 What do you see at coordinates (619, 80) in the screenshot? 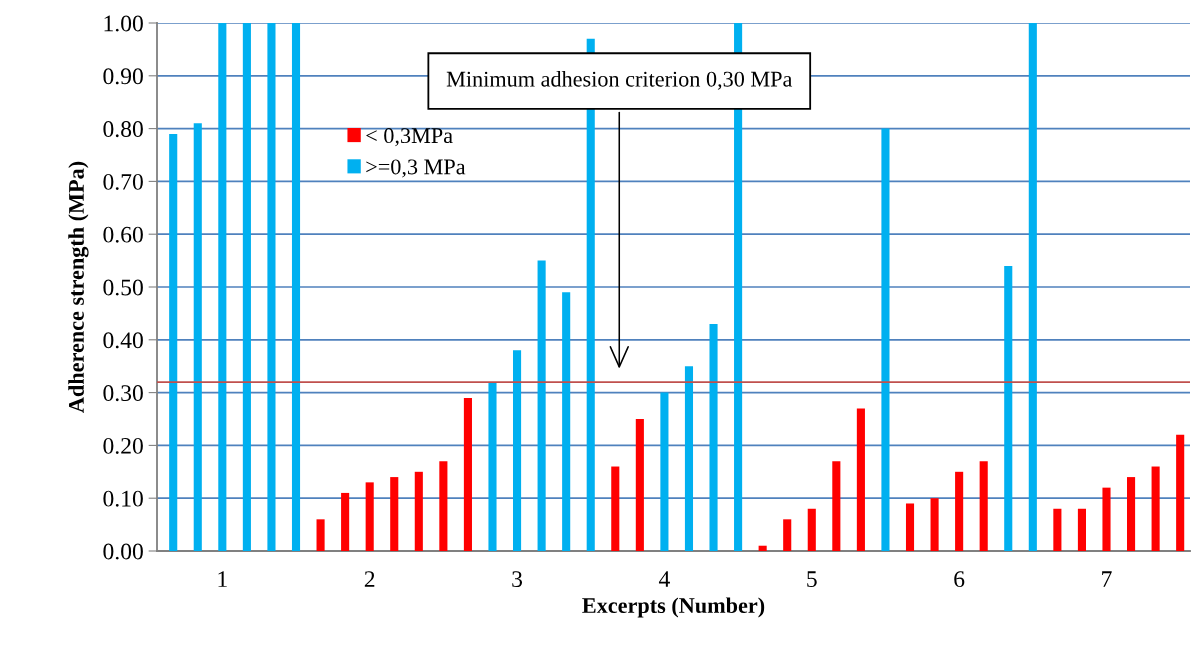
I see `annotation: Minimum adhesion criterion 0,30 MPa` at bounding box center [619, 80].